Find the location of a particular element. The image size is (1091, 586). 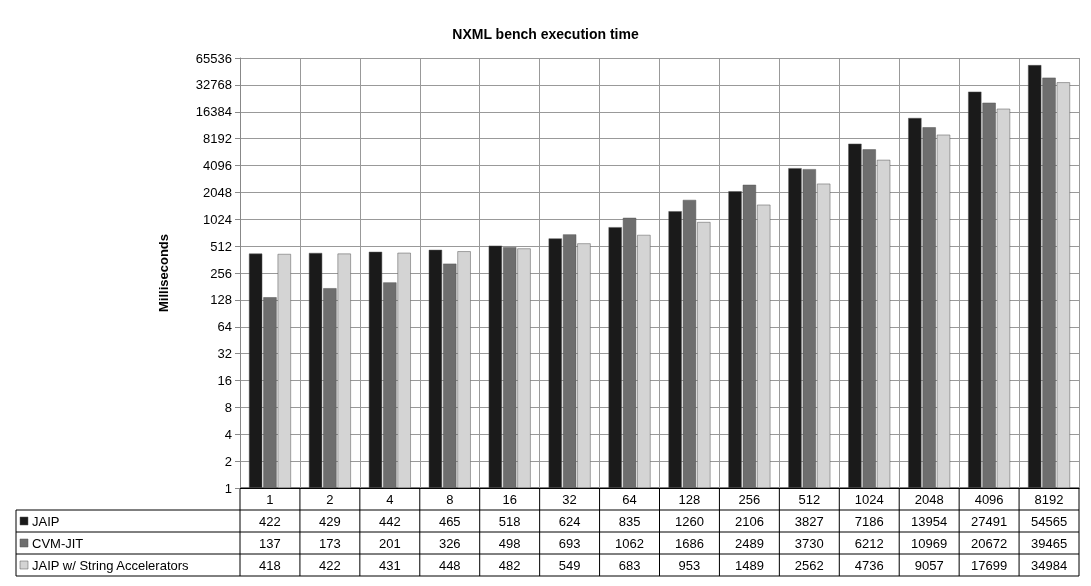

data-label: 27491 is located at coordinates (989, 521).